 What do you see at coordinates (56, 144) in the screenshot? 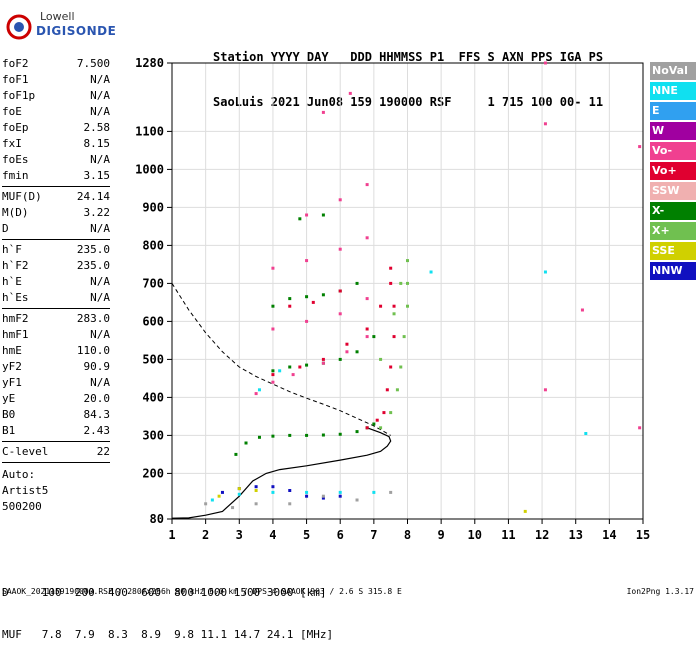
I see `param-row: fxI 8.15` at bounding box center [56, 144].